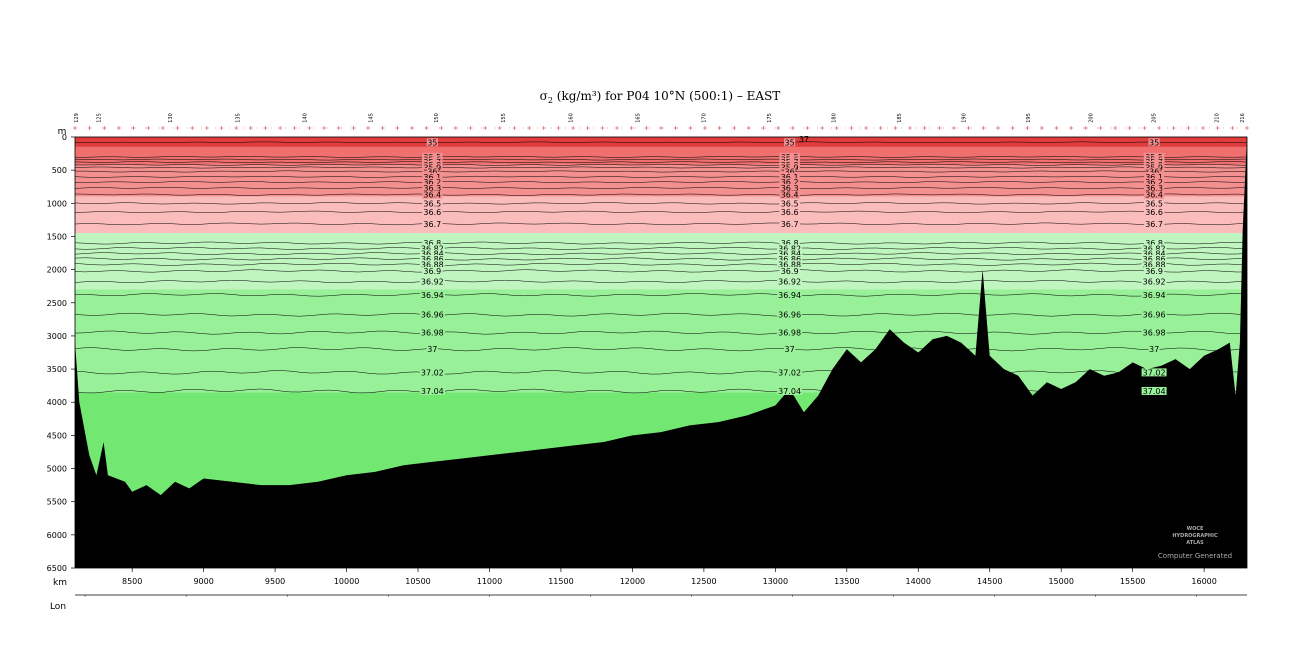 This screenshot has height=650, width=1300. What do you see at coordinates (346, 581) in the screenshot?
I see `x-tick-label: 10000` at bounding box center [346, 581].